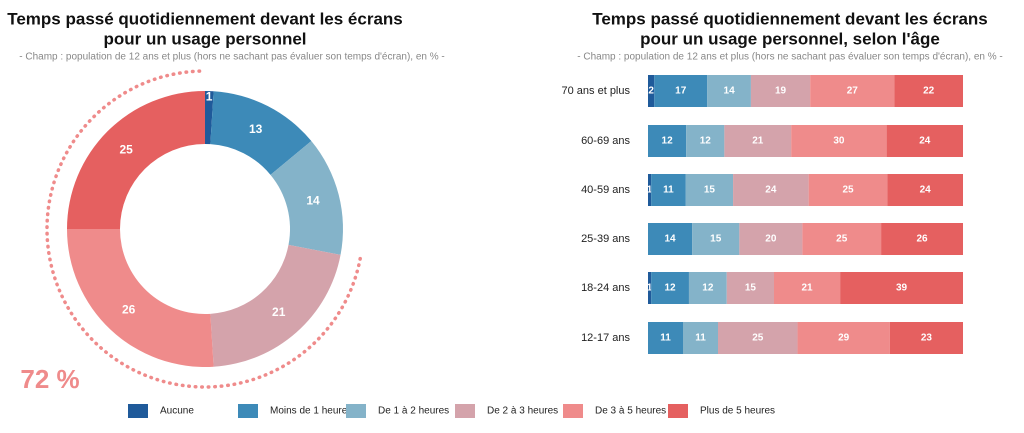 This screenshot has width=1024, height=433. Describe the element at coordinates (605, 239) in the screenshot. I see `y-tick-label: 25-39 ans` at that location.